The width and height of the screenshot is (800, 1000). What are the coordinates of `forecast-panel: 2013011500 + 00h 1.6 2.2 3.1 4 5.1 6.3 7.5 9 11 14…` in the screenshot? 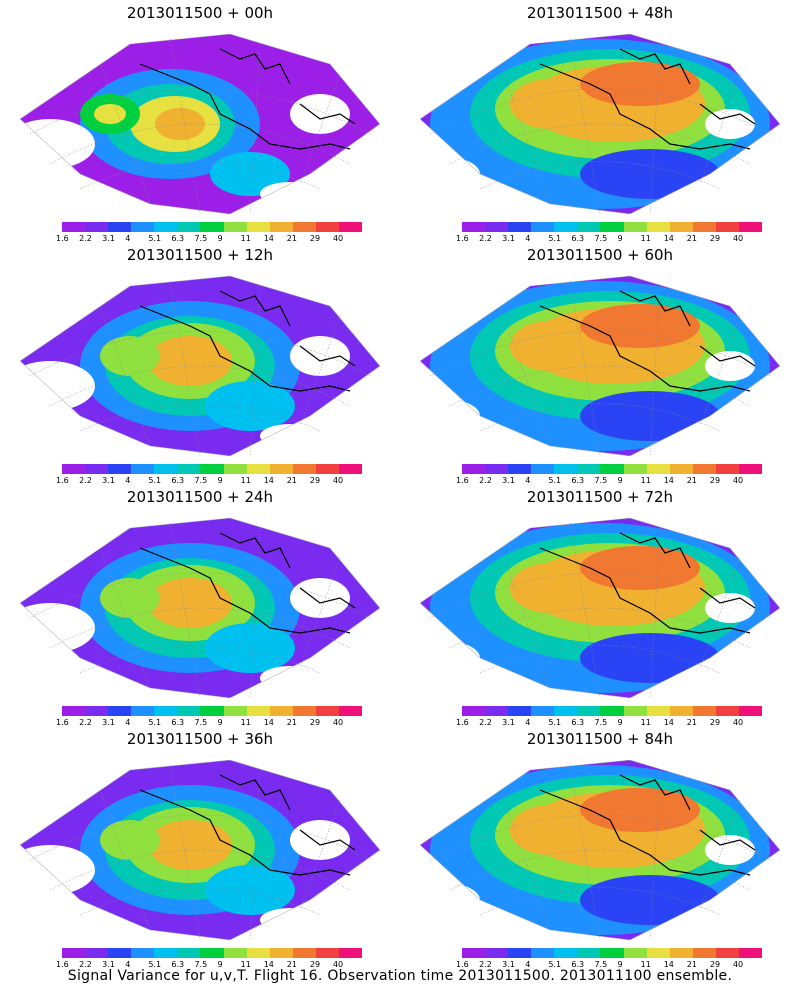 It's located at (200, 121).